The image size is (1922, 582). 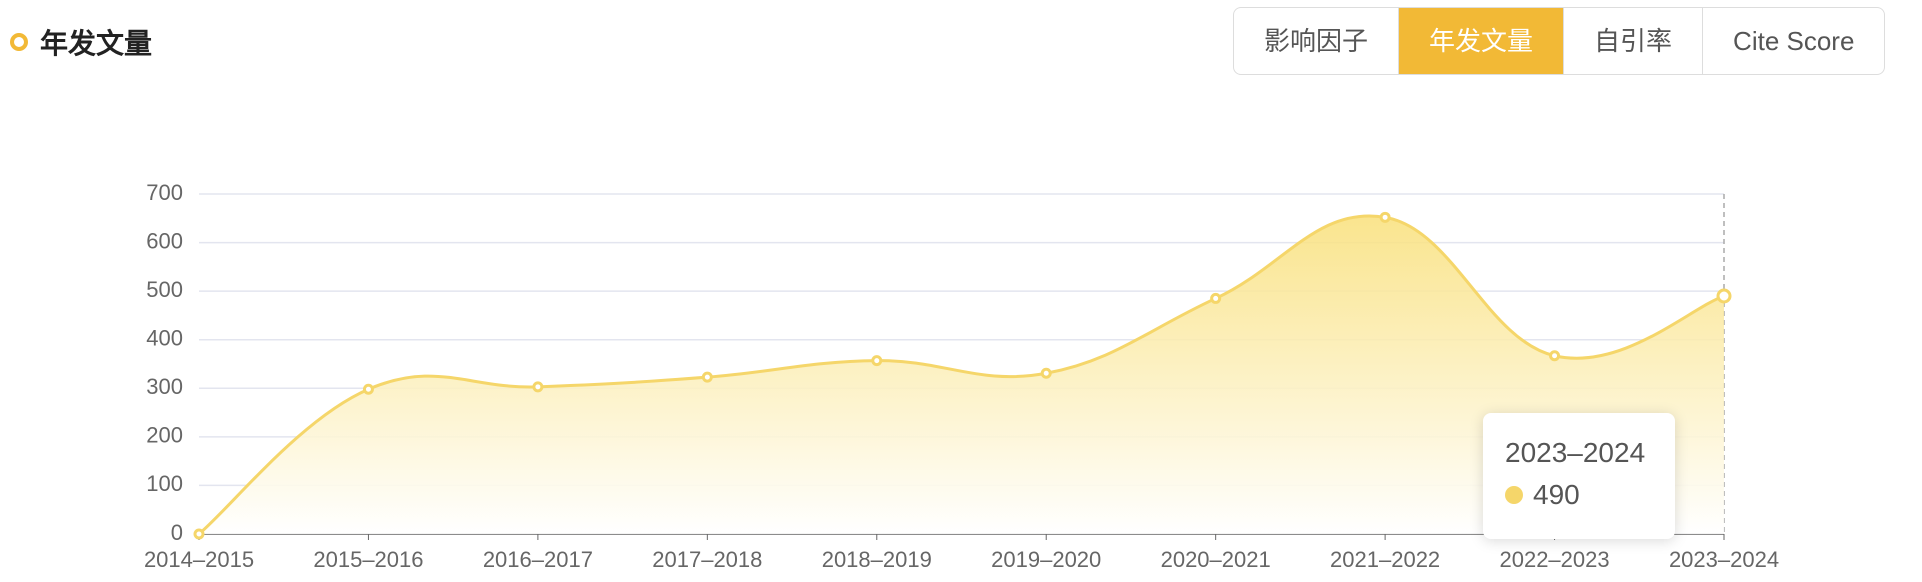 What do you see at coordinates (164, 289) in the screenshot?
I see `y-tick-label: 500` at bounding box center [164, 289].